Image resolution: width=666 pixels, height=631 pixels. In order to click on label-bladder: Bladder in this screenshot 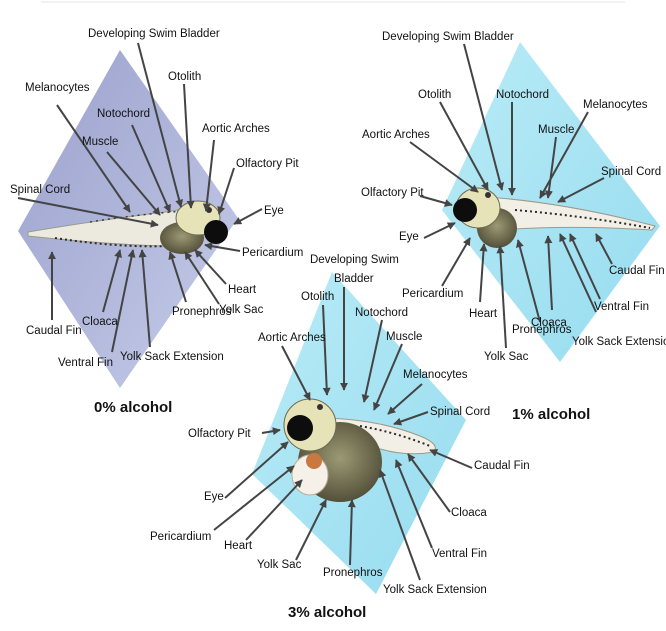, I will do `click(354, 279)`.